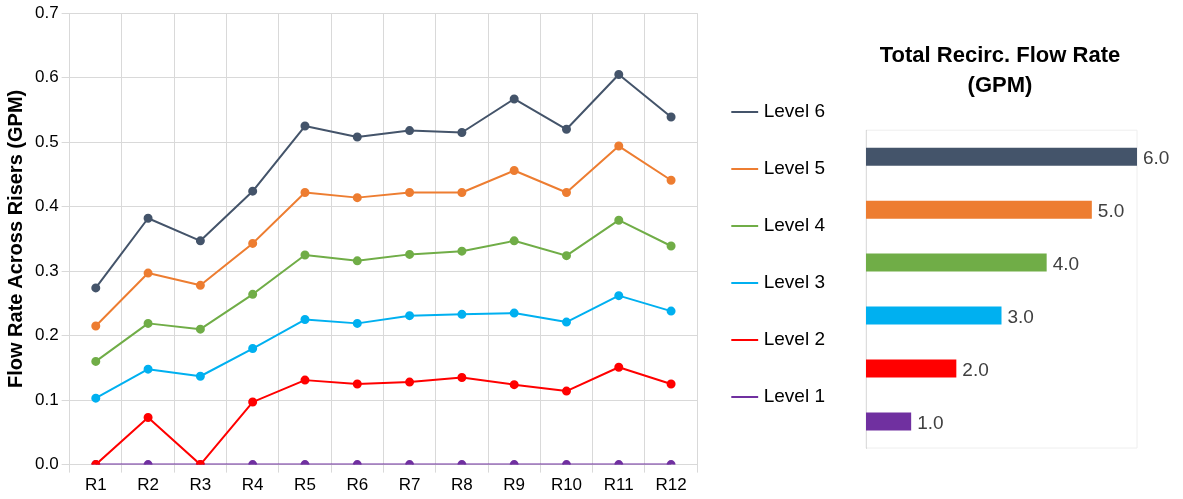 This screenshot has width=1183, height=499. I want to click on x-tick-label: R12, so click(671, 485).